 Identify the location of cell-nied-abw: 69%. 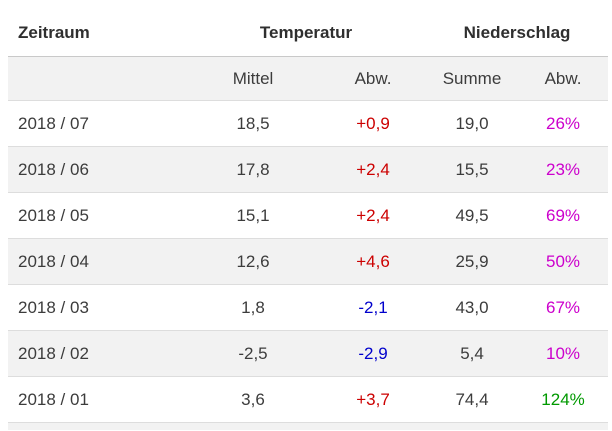
(563, 215).